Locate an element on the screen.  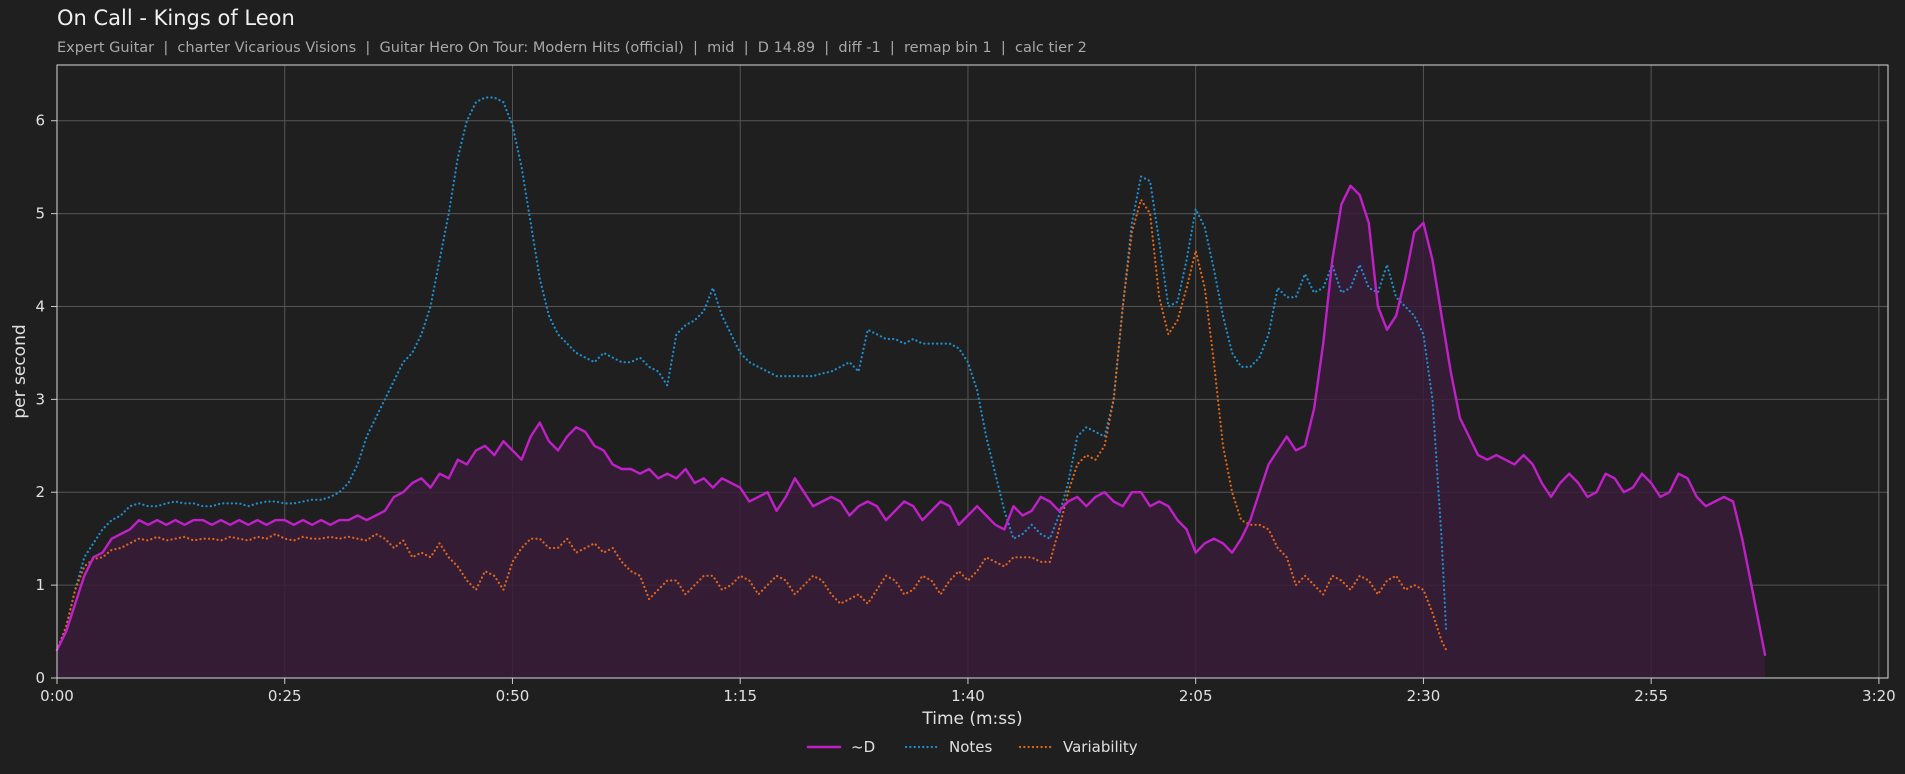
x-tick-label: 0:50 is located at coordinates (513, 696).